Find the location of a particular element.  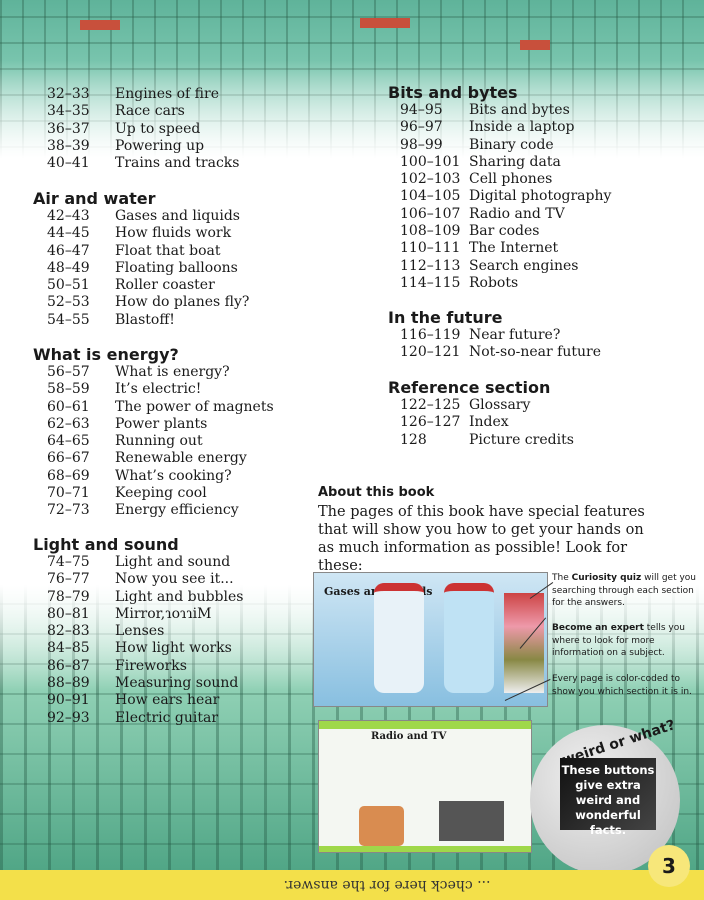

entry-title: Digital photography is located at coordinates (540, 196).